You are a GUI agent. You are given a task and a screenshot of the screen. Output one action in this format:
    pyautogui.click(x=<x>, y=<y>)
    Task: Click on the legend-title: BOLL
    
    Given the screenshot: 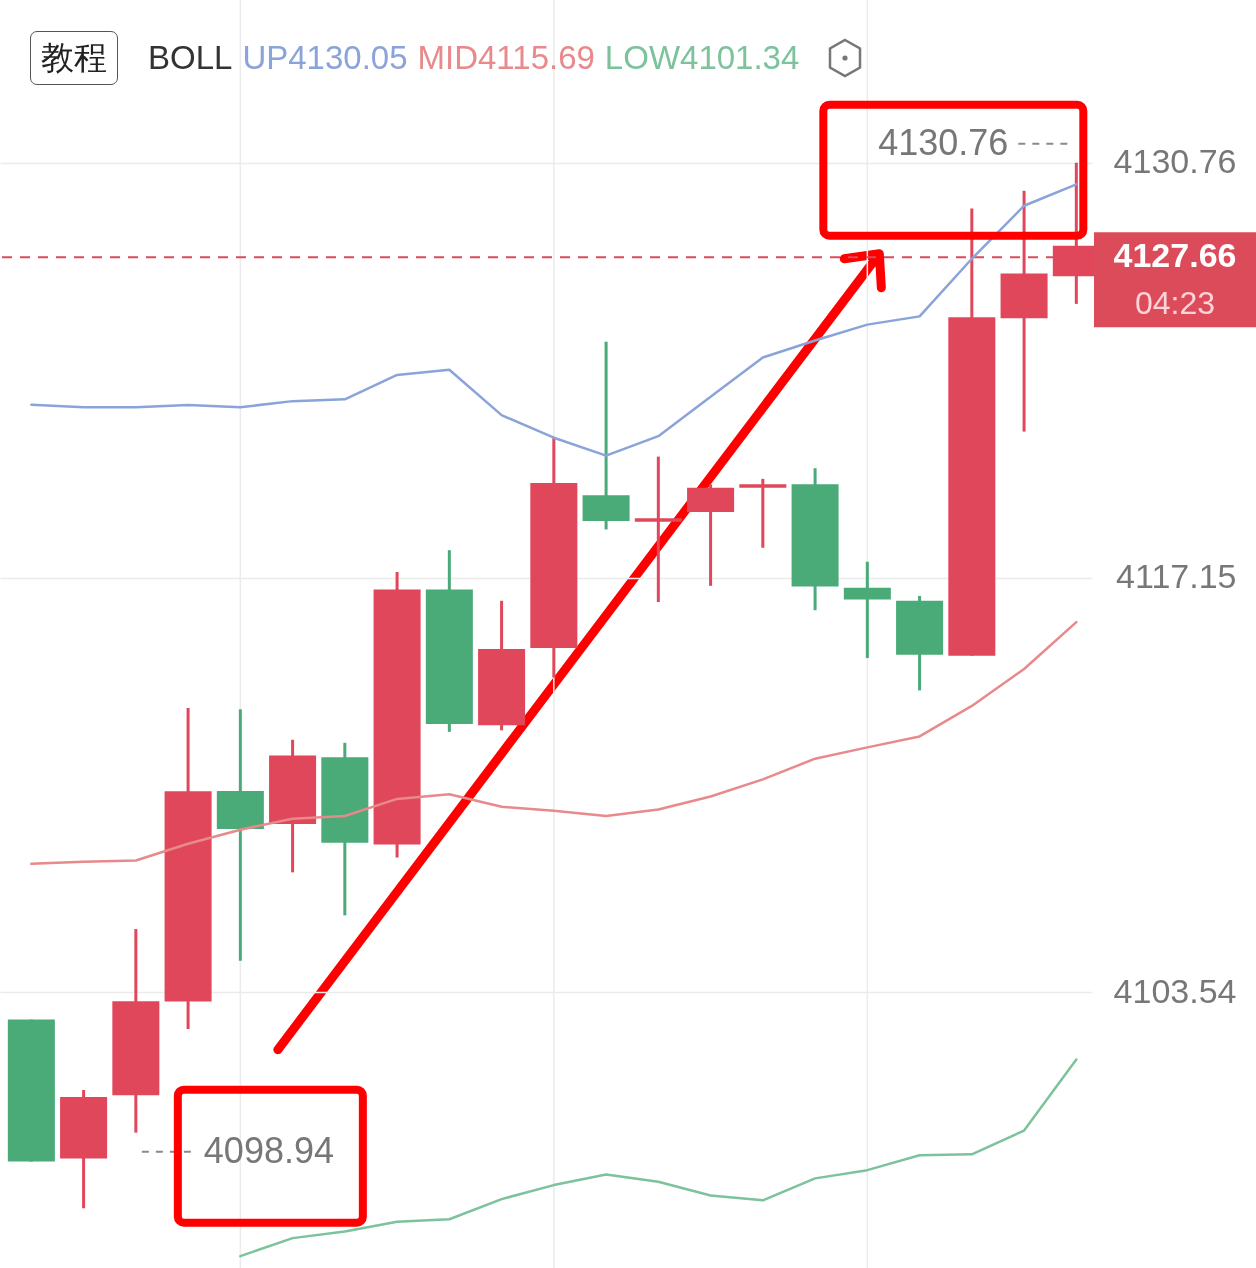 What is the action you would take?
    pyautogui.click(x=190, y=58)
    